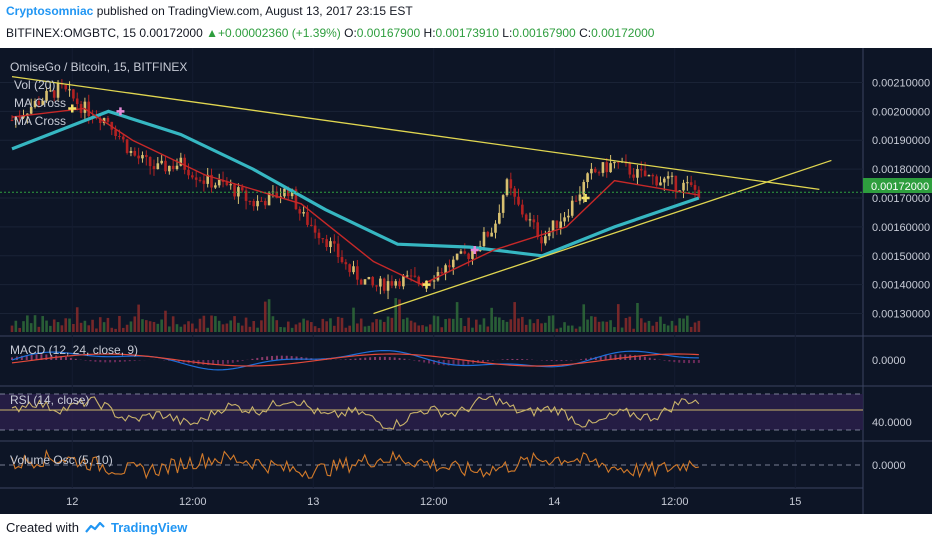 The height and width of the screenshot is (550, 932). Describe the element at coordinates (901, 228) in the screenshot. I see `price-axis-label: 0.00160000` at that location.